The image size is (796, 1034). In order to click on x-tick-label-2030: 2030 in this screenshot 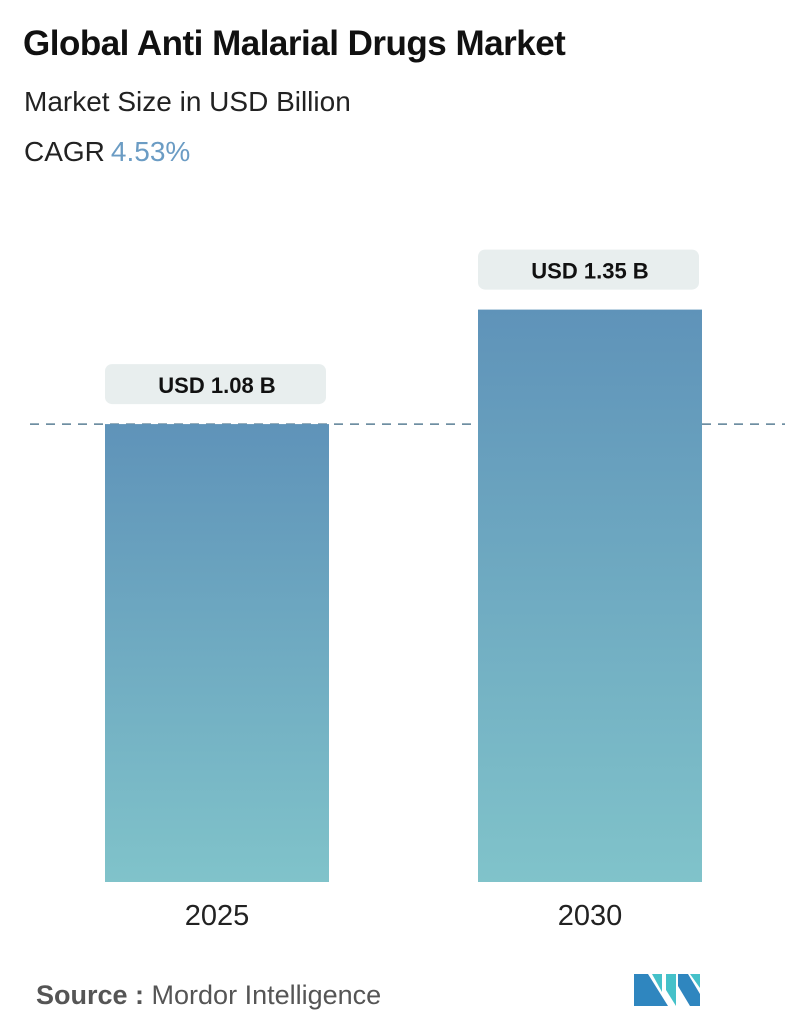, I will do `click(590, 916)`.